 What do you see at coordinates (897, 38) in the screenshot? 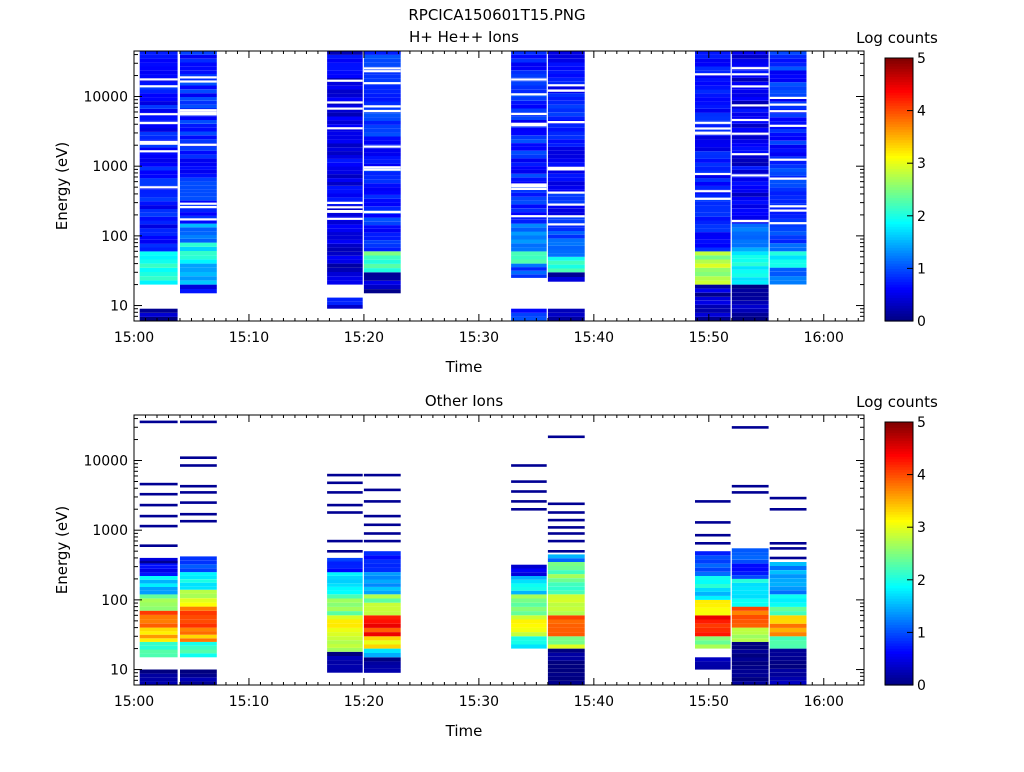
I see `colorbar-label: Log counts` at bounding box center [897, 38].